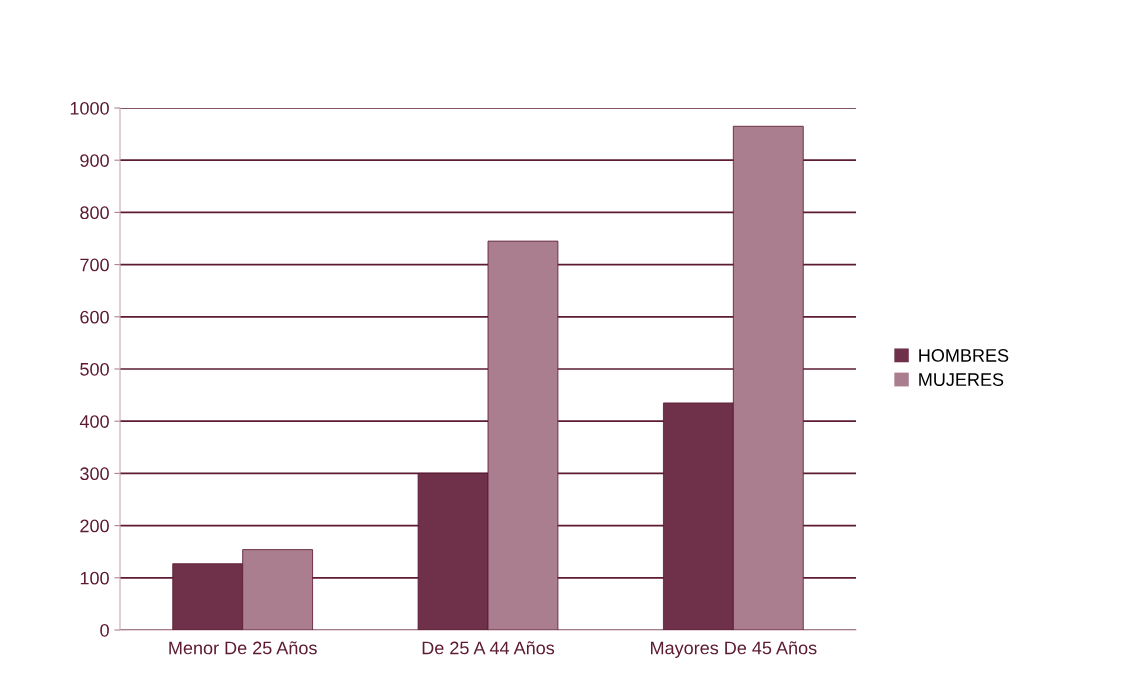 This screenshot has height=686, width=1128. What do you see at coordinates (488, 648) in the screenshot?
I see `x-tick-label: De 25 A 44 Años` at bounding box center [488, 648].